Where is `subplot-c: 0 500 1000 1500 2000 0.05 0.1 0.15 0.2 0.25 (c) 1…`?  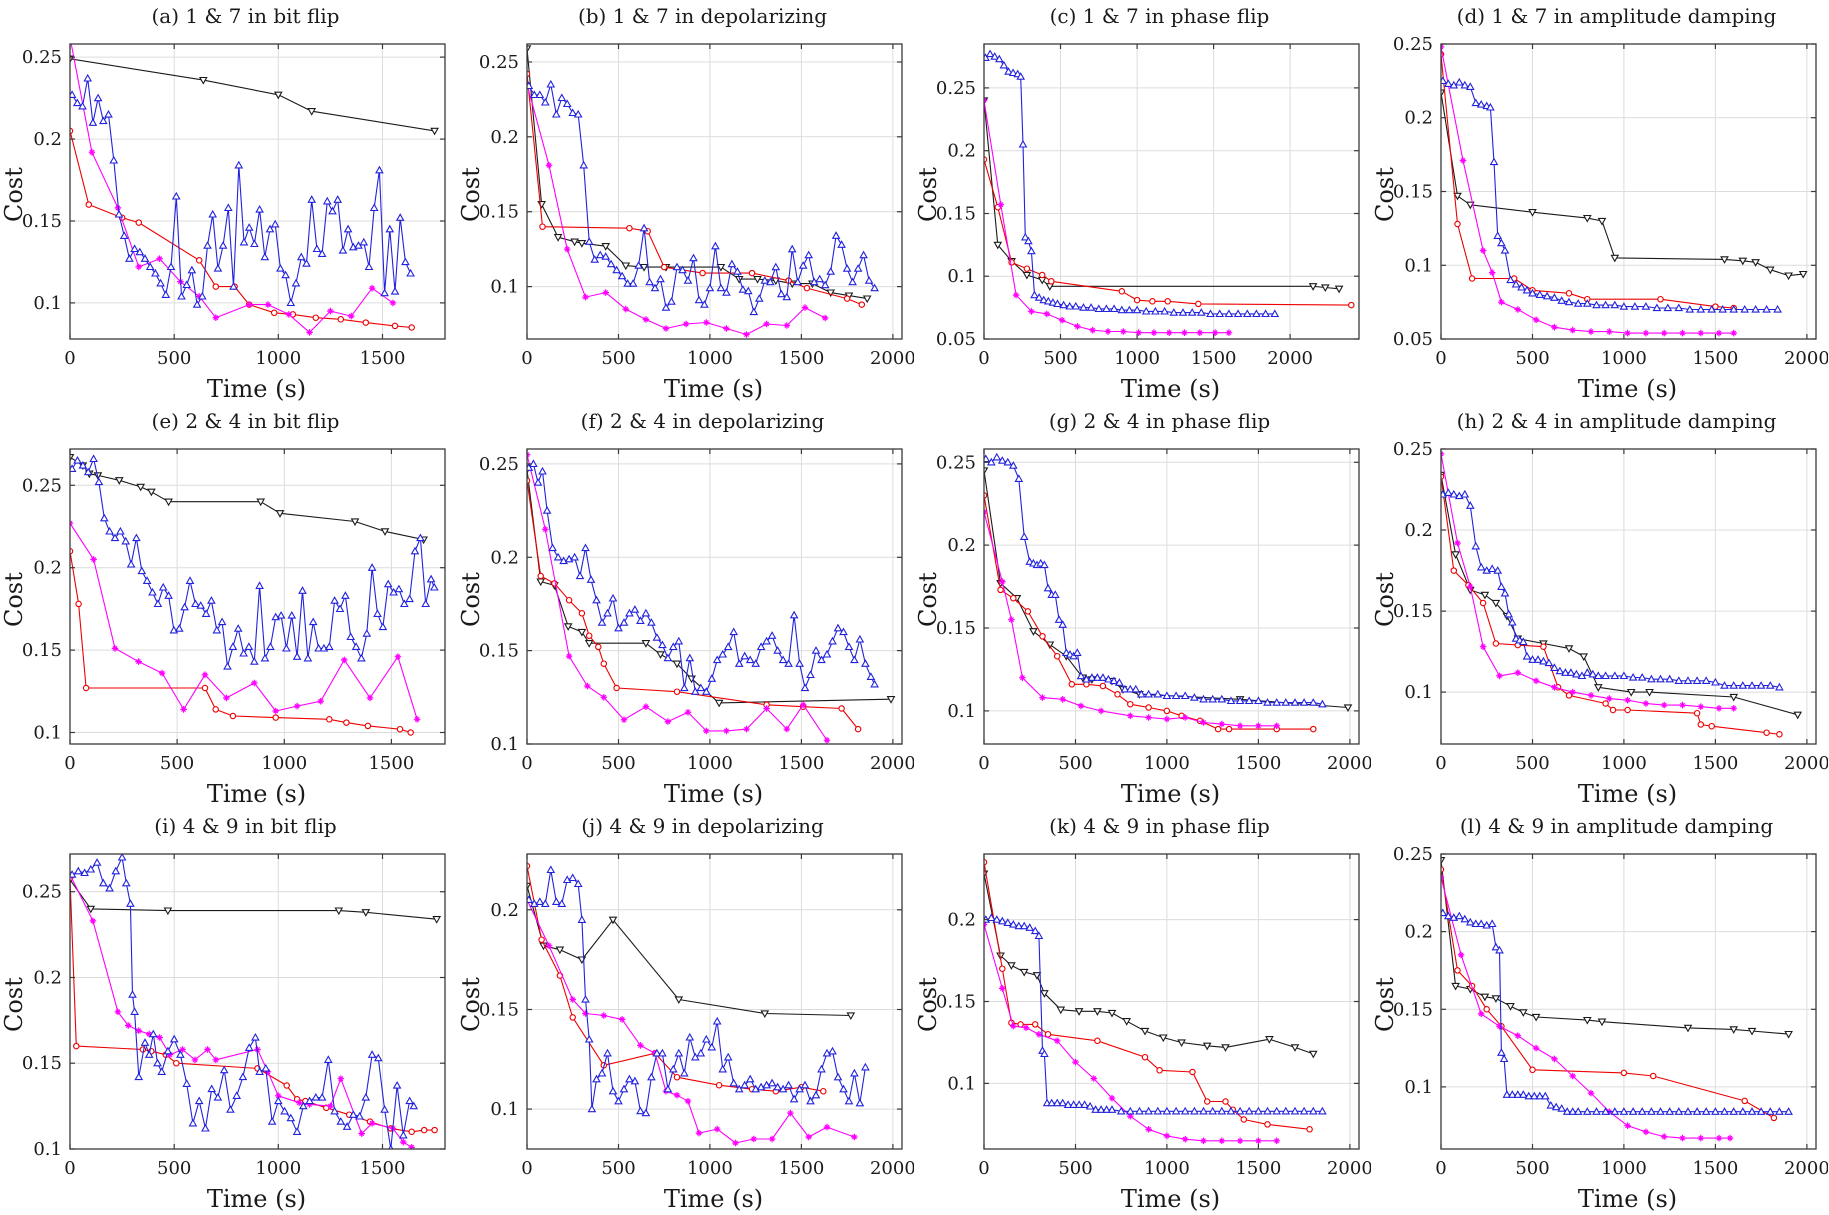 subplot-c: 0 500 1000 1500 2000 0.05 0.1 0.15 0.2 0.25 (c) 1… is located at coordinates (1142, 202).